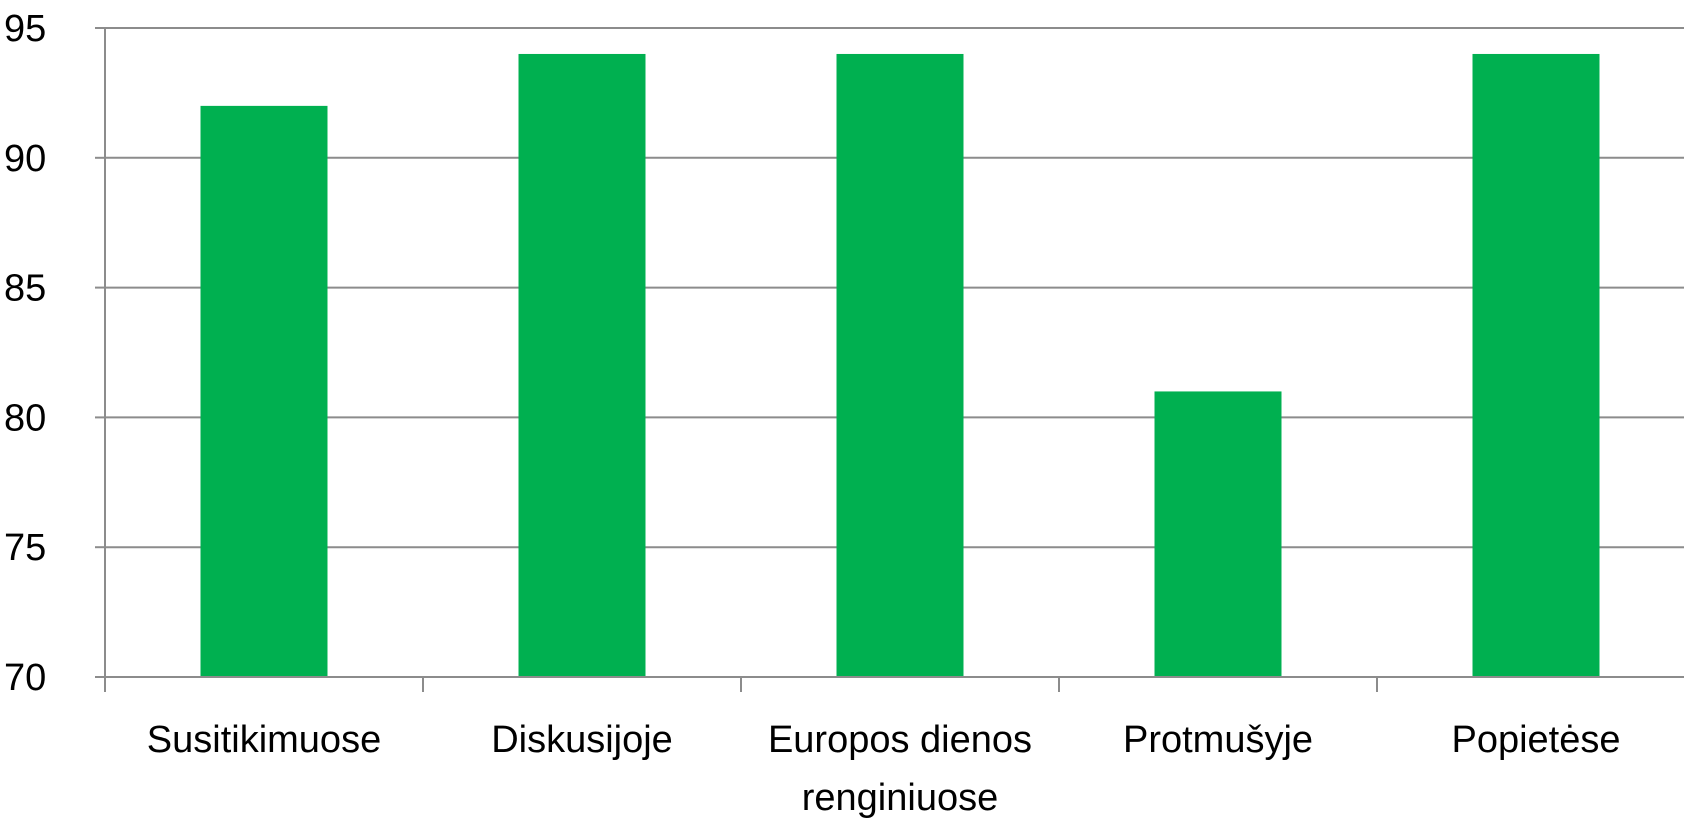 The width and height of the screenshot is (1684, 819). Describe the element at coordinates (25, 289) in the screenshot. I see `y-tick-label: 85` at that location.